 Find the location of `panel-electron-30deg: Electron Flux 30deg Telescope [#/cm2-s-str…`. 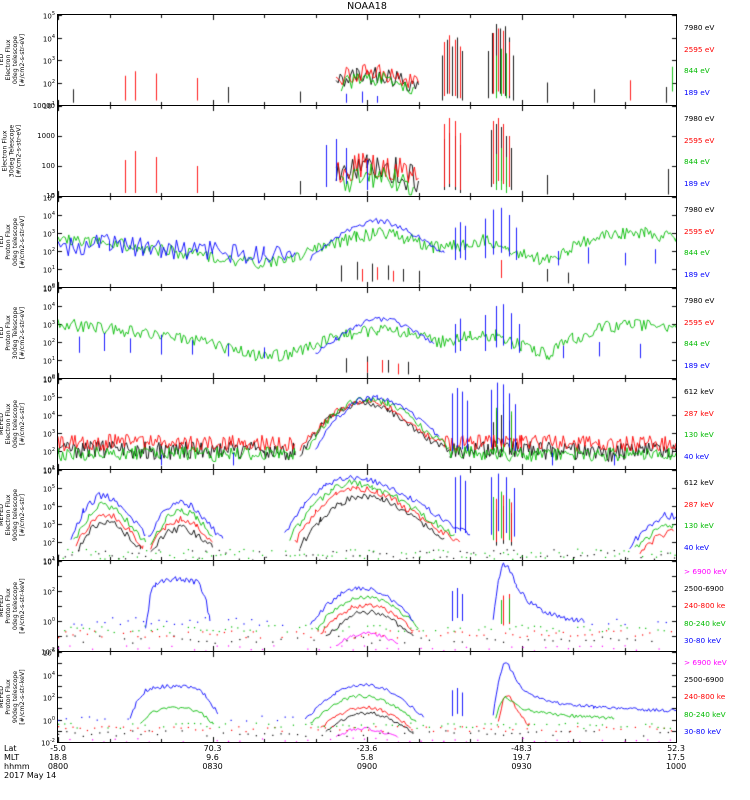

panel-electron-30deg: Electron Flux 30deg Telescope [#/cm2-s-str… is located at coordinates (375, 151).